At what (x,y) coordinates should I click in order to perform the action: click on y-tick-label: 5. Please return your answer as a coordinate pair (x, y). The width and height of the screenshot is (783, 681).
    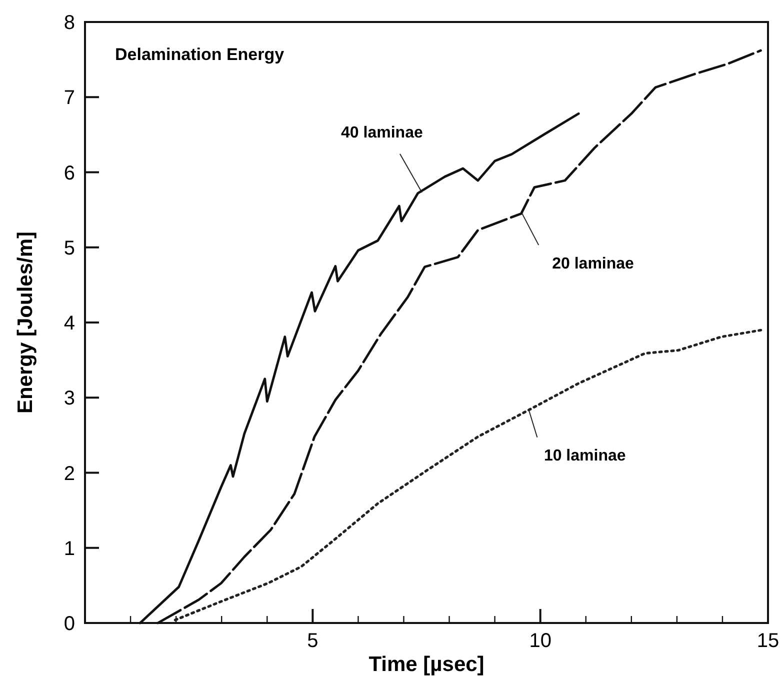
    Looking at the image, I should click on (69, 248).